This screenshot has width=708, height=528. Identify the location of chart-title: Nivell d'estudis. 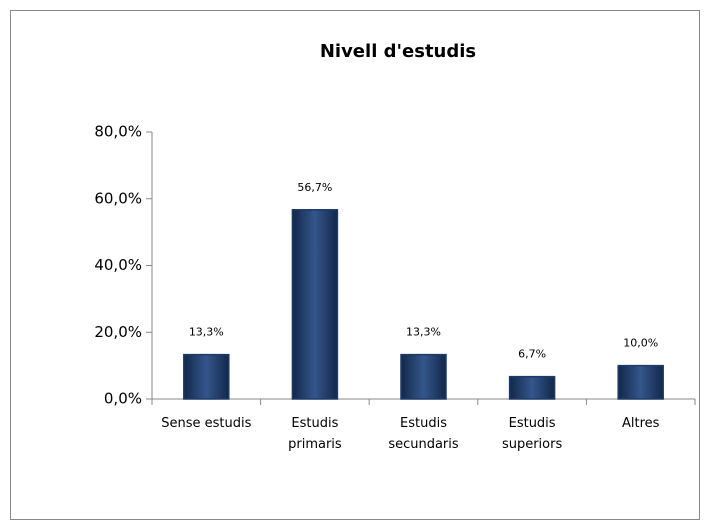
(398, 51).